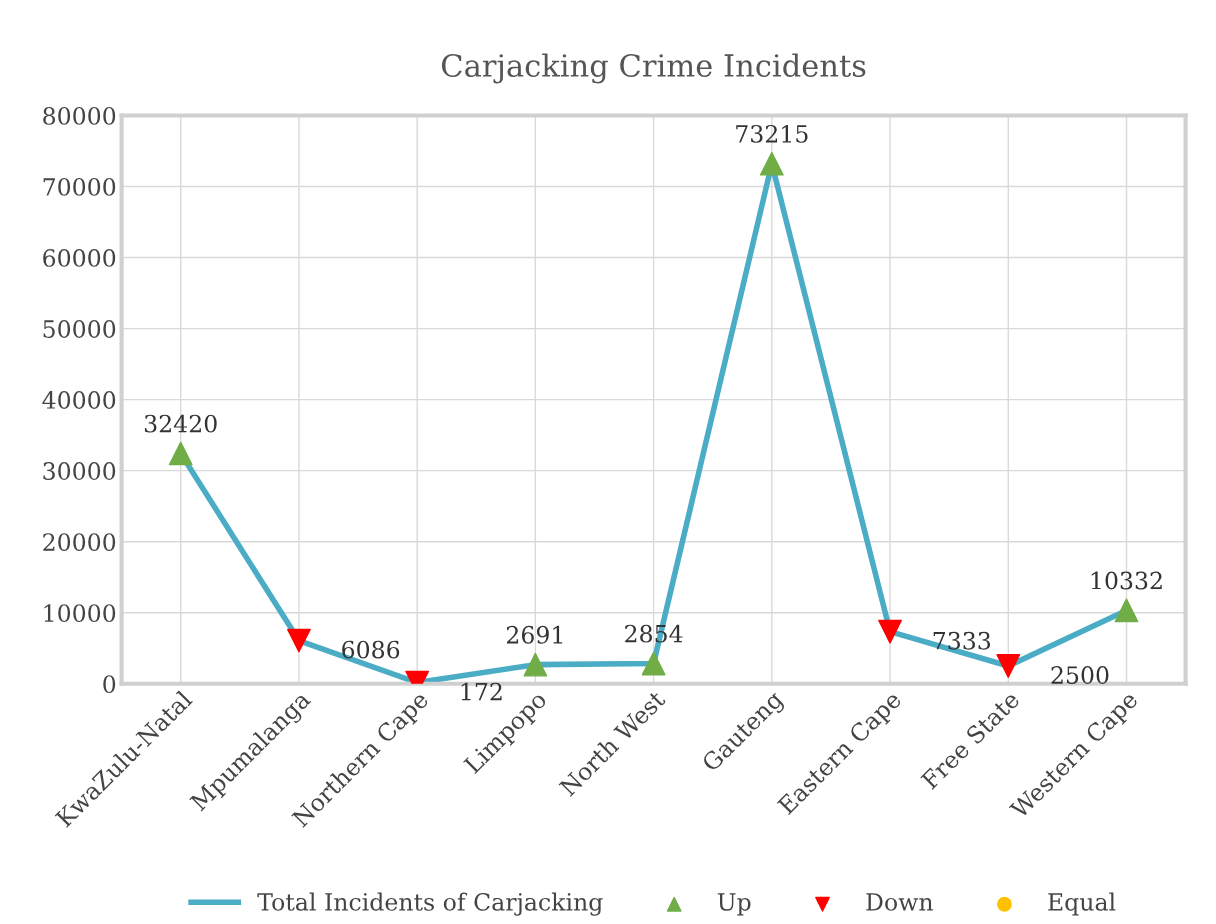 This screenshot has width=1216, height=924. What do you see at coordinates (1126, 580) in the screenshot?
I see `data-label: 10332` at bounding box center [1126, 580].